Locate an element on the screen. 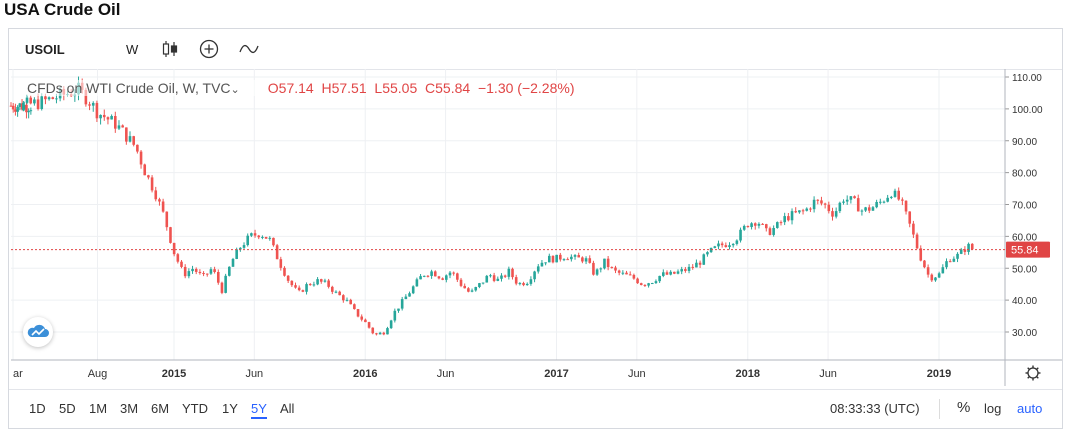 Image resolution: width=1067 pixels, height=433 pixels. range-1m: 1M is located at coordinates (98, 408).